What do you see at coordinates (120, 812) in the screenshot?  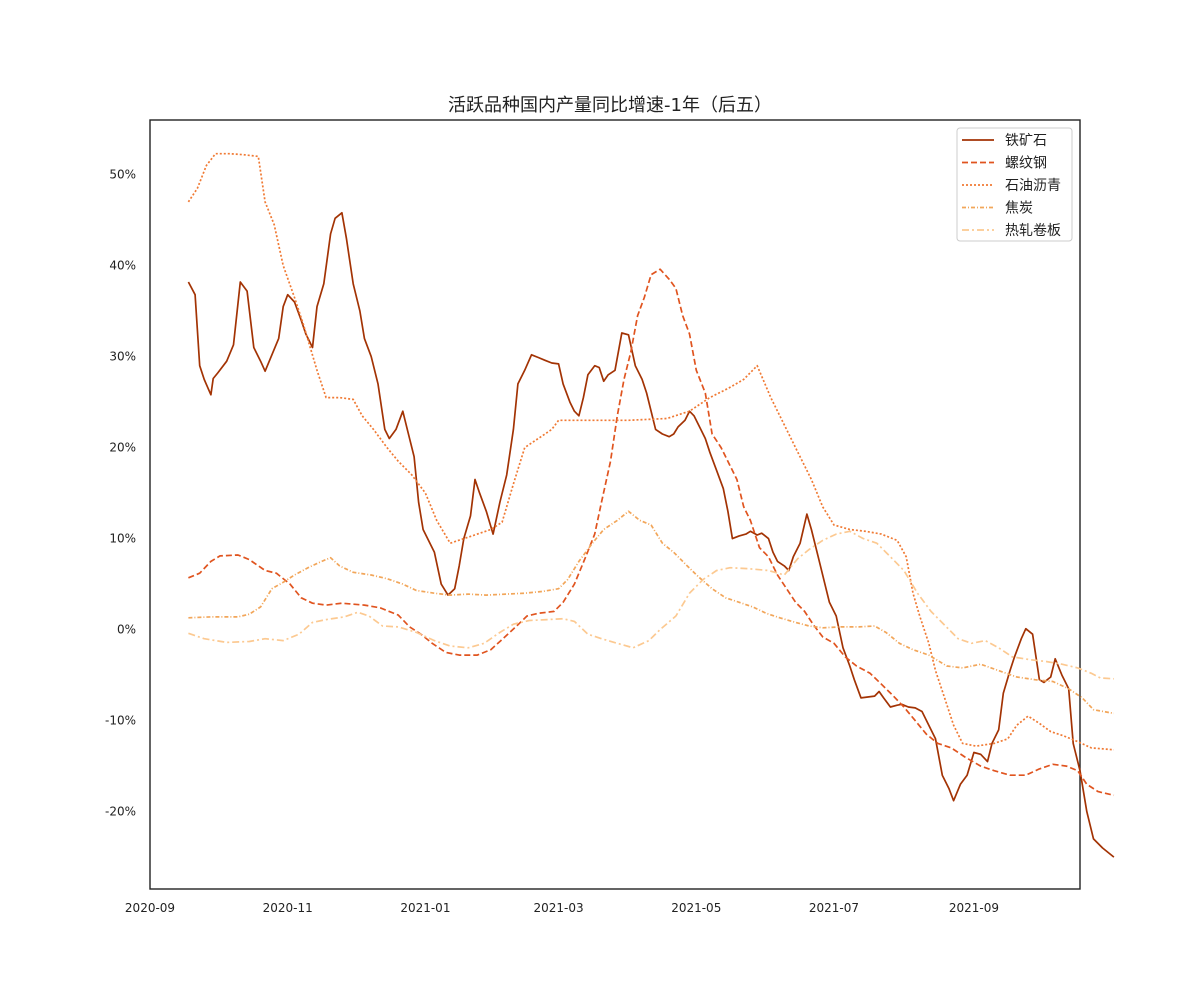 I see `y-tick-label: -20%` at bounding box center [120, 812].